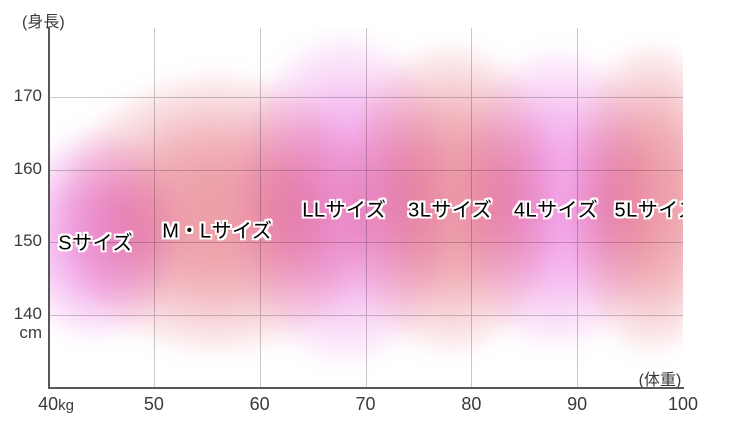 This screenshot has width=730, height=437. What do you see at coordinates (27, 95) in the screenshot?
I see `y-axis-tick-label: 170` at bounding box center [27, 95].